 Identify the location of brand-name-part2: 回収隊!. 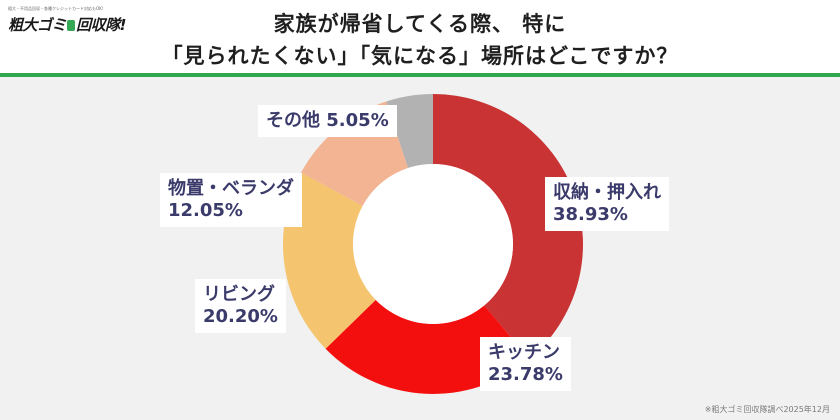
(101, 25).